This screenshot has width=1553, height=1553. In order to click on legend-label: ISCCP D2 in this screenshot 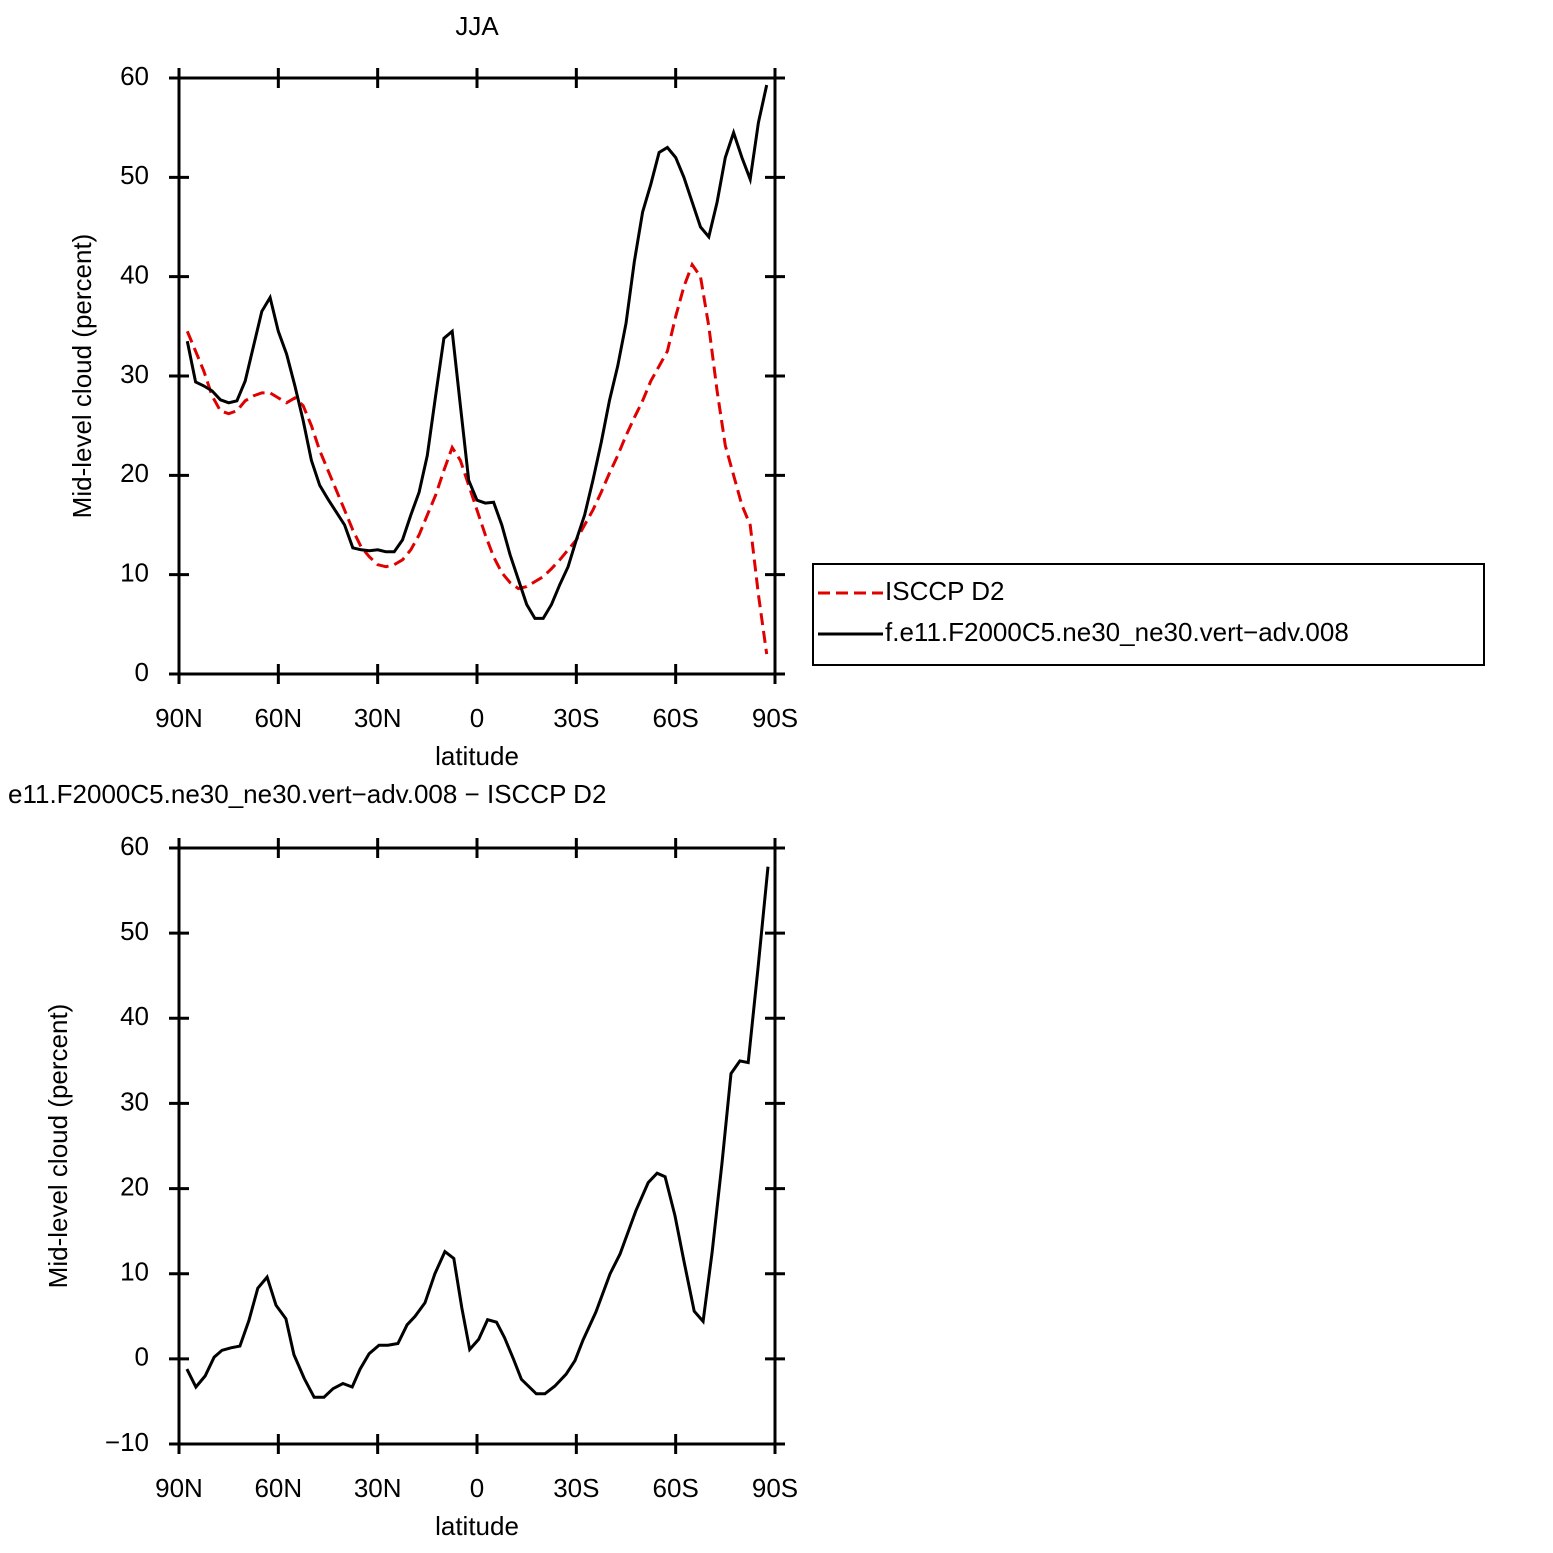, I will do `click(944, 591)`.